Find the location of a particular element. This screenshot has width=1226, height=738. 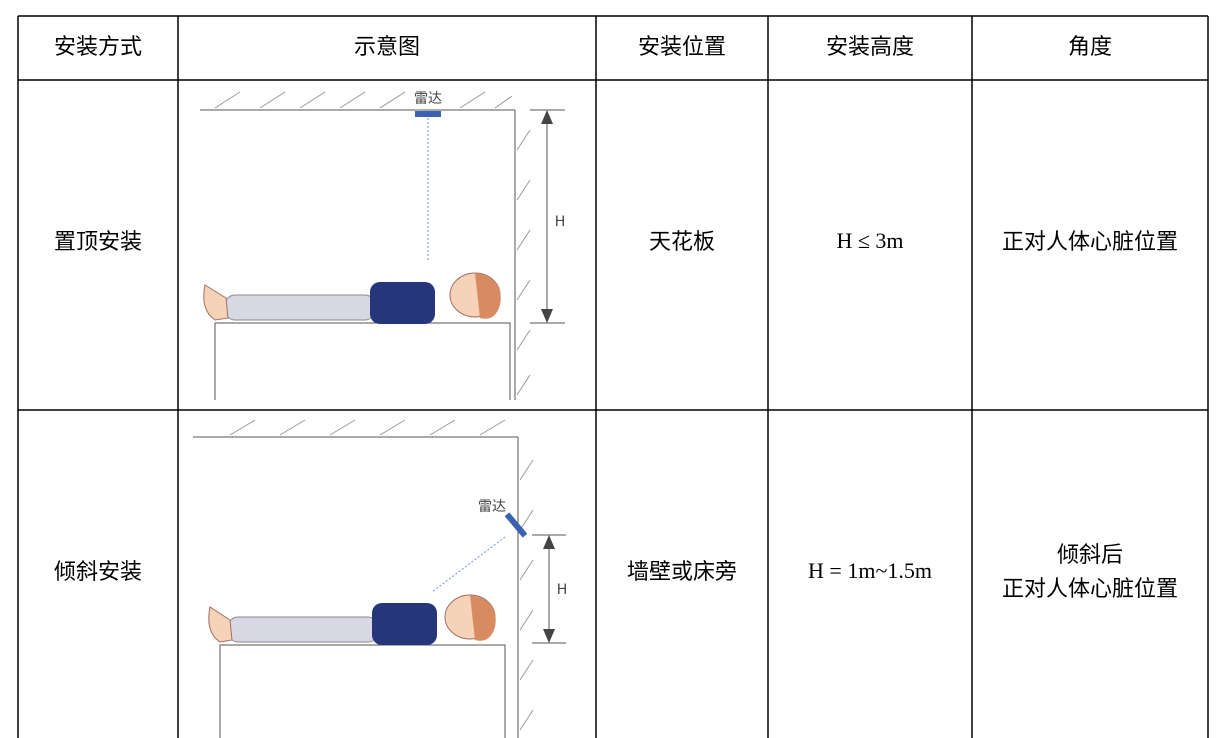

header-cell: 安装位置 is located at coordinates (682, 47).